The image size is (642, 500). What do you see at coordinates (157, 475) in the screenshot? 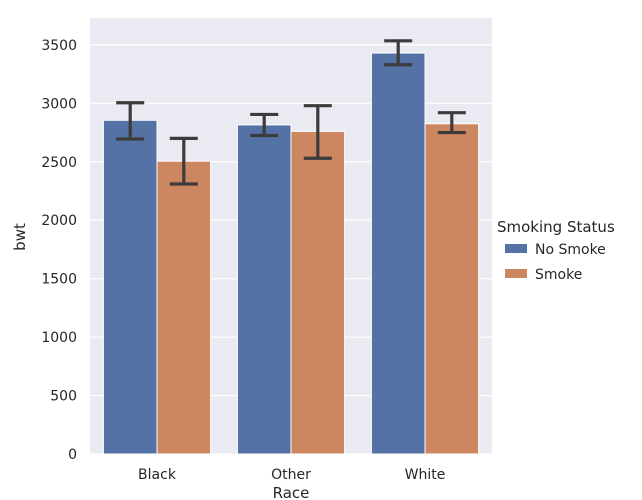
I see `x-tick-label: Black` at bounding box center [157, 475].